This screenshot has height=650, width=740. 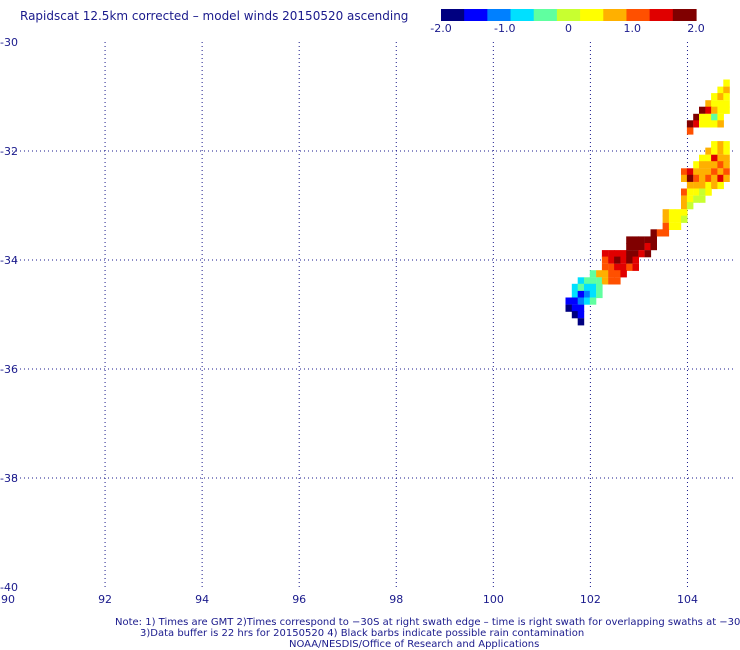 I want to click on colorbar, so click(x=569, y=15).